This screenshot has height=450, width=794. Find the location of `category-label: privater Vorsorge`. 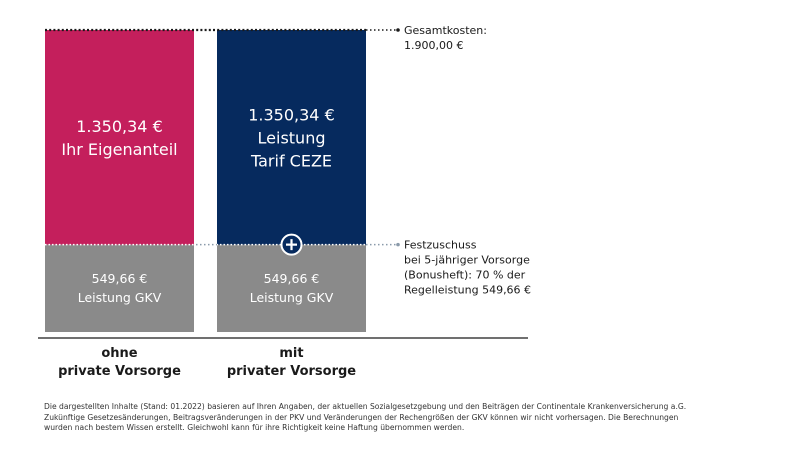

category-label: privater Vorsorge is located at coordinates (291, 371).